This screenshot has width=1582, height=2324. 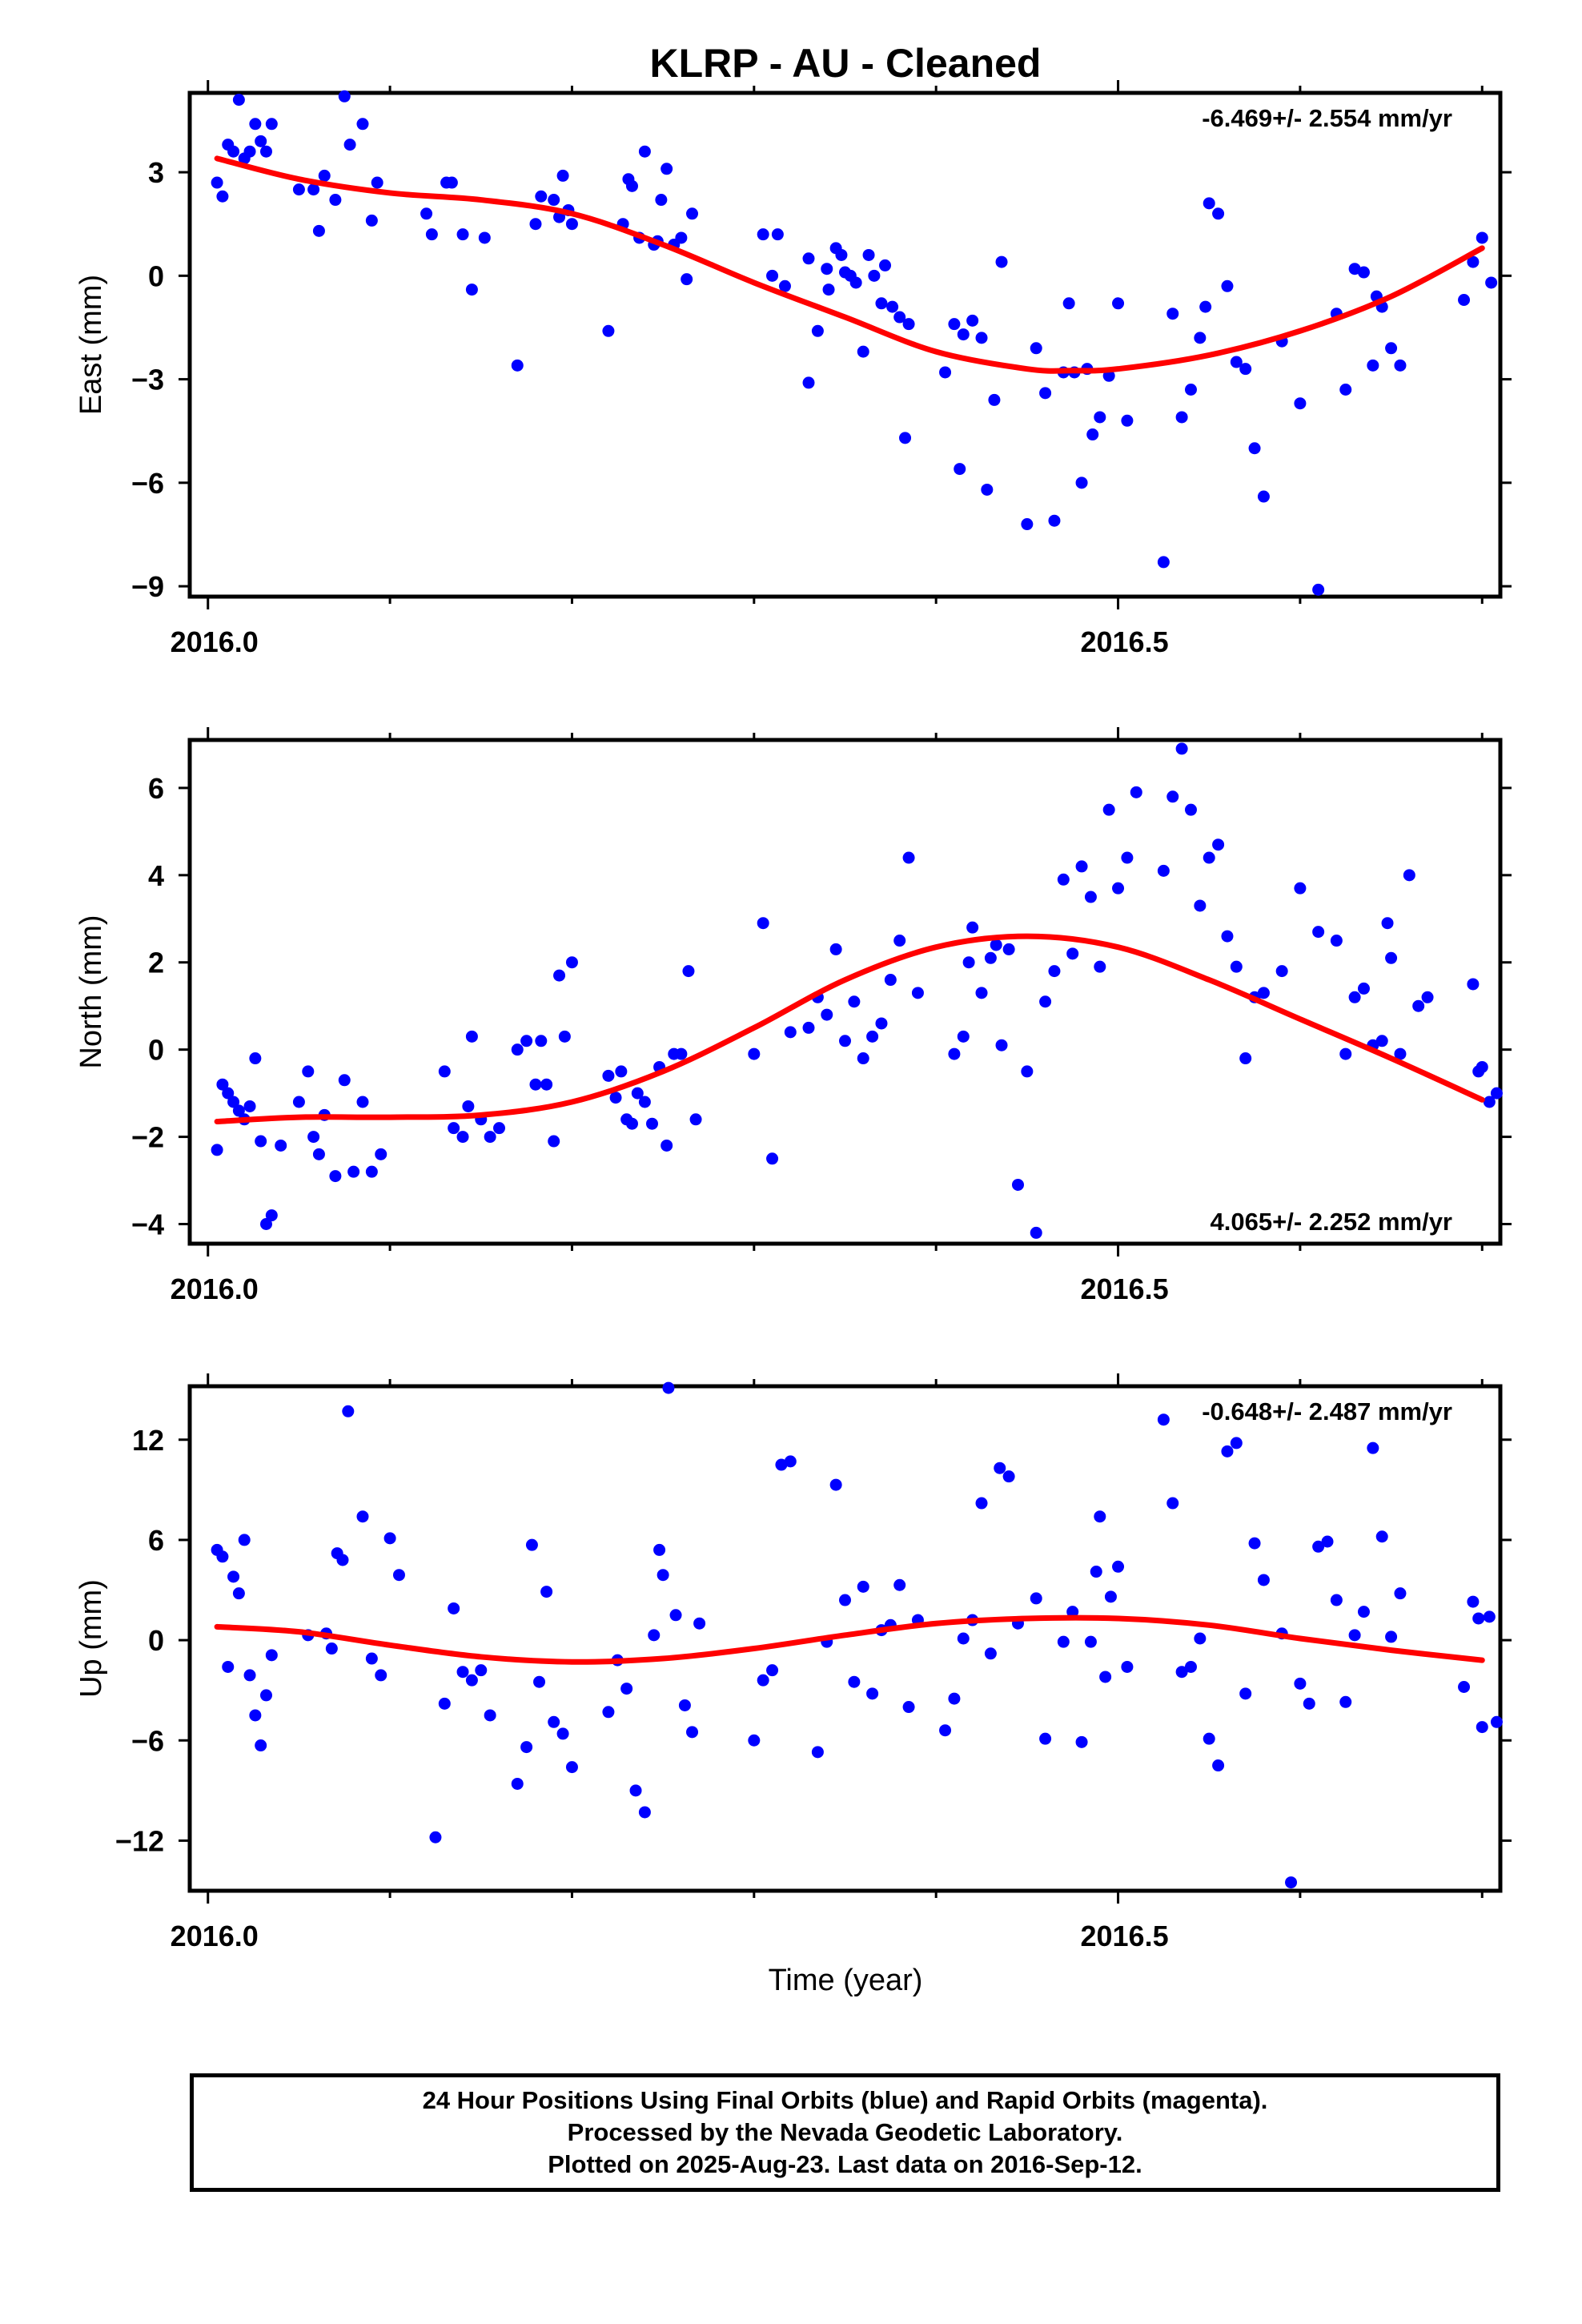 What do you see at coordinates (846, 1981) in the screenshot?
I see `x-axis-label: Time (year)` at bounding box center [846, 1981].